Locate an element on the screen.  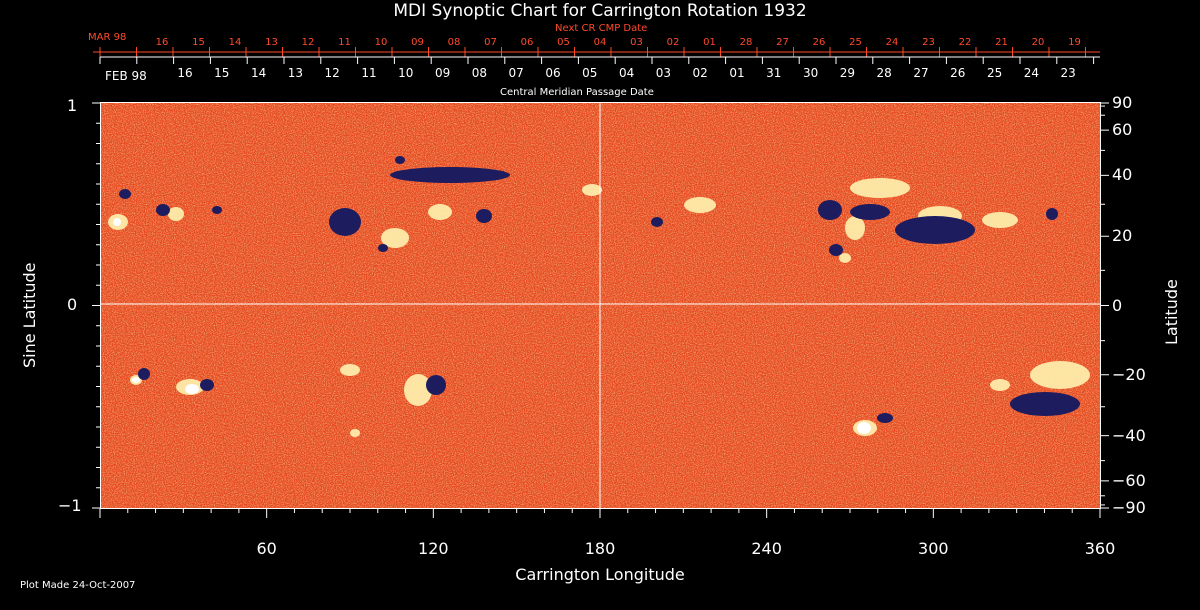
cmp-day-label: 07 is located at coordinates (516, 73).